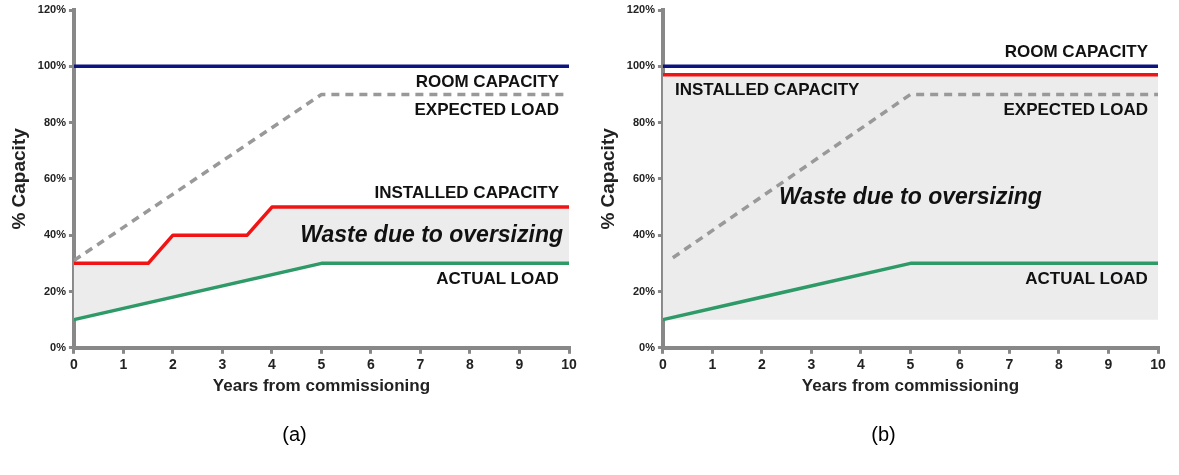 This screenshot has height=475, width=1179. What do you see at coordinates (883, 434) in the screenshot?
I see `text: (b)` at bounding box center [883, 434].